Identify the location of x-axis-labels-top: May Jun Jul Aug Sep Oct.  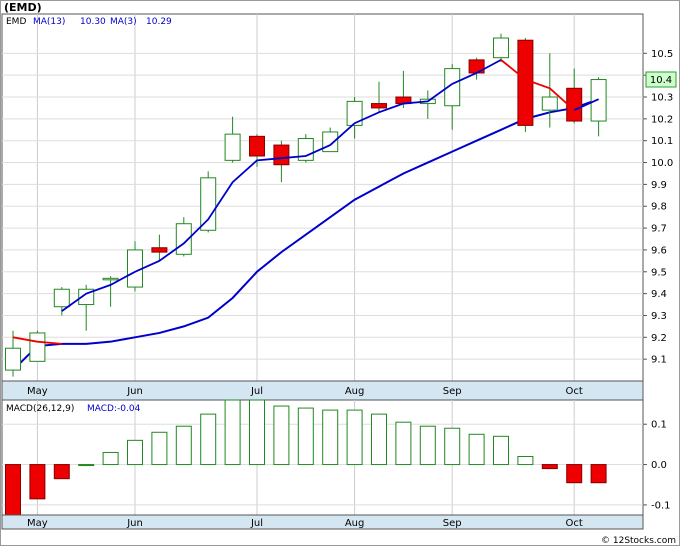
(305, 391).